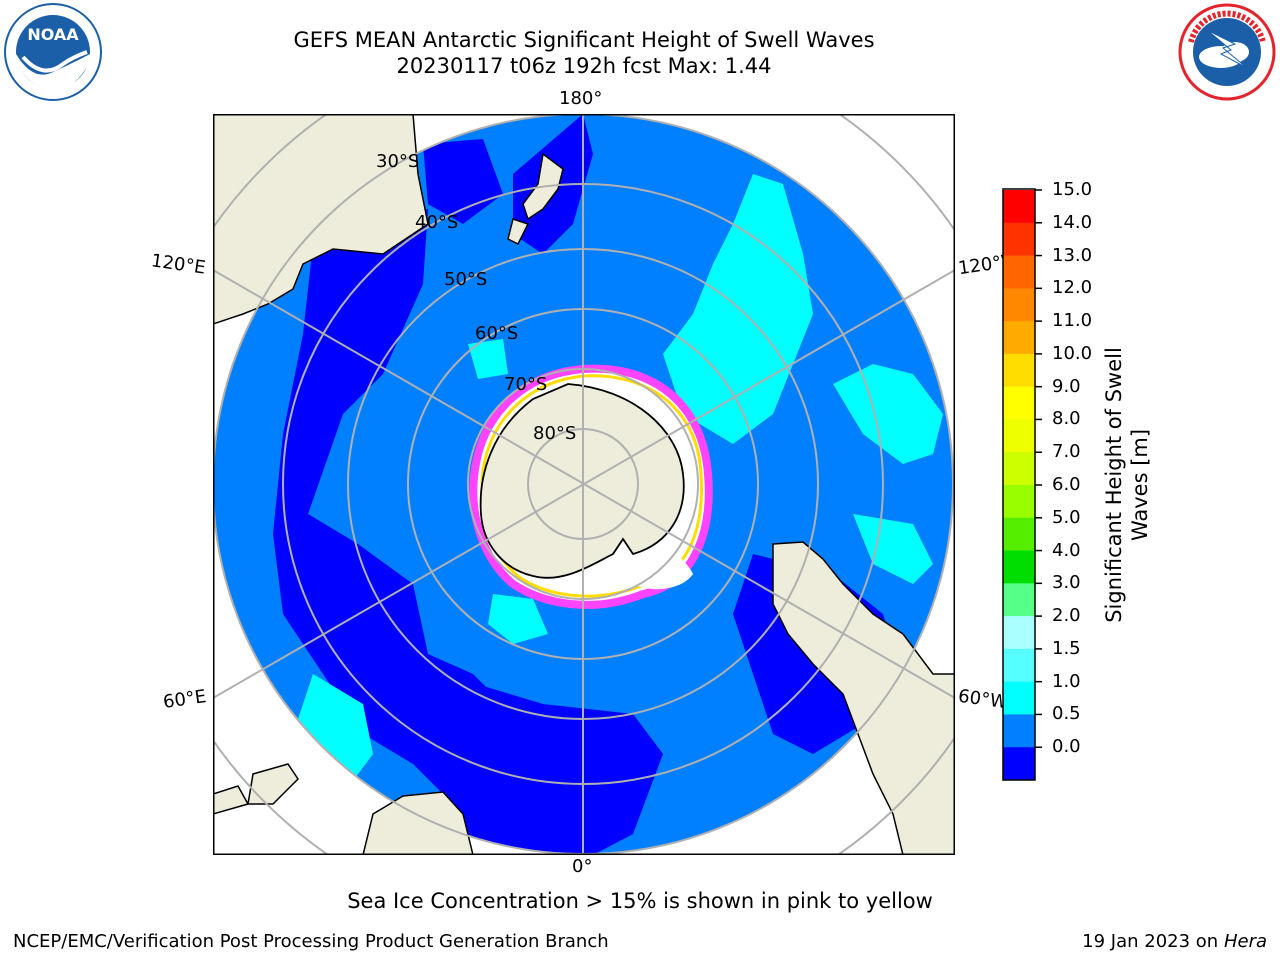 This screenshot has width=1280, height=960. I want to click on colorbar-tick-label: 15.0, so click(1072, 189).